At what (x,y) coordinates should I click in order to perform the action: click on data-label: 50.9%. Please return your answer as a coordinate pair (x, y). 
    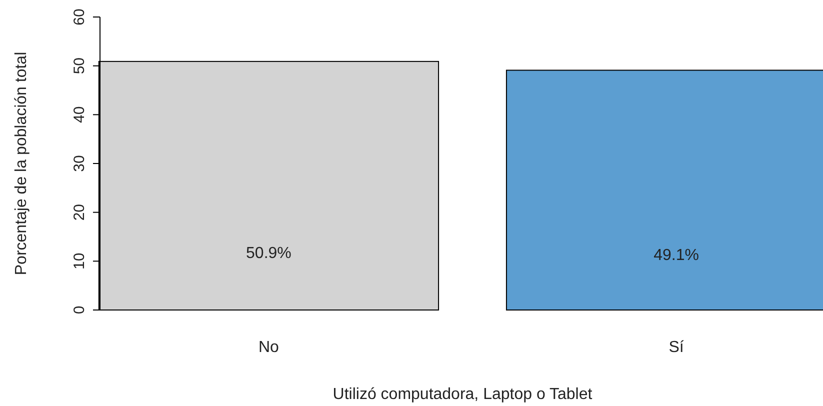
    Looking at the image, I should click on (269, 253).